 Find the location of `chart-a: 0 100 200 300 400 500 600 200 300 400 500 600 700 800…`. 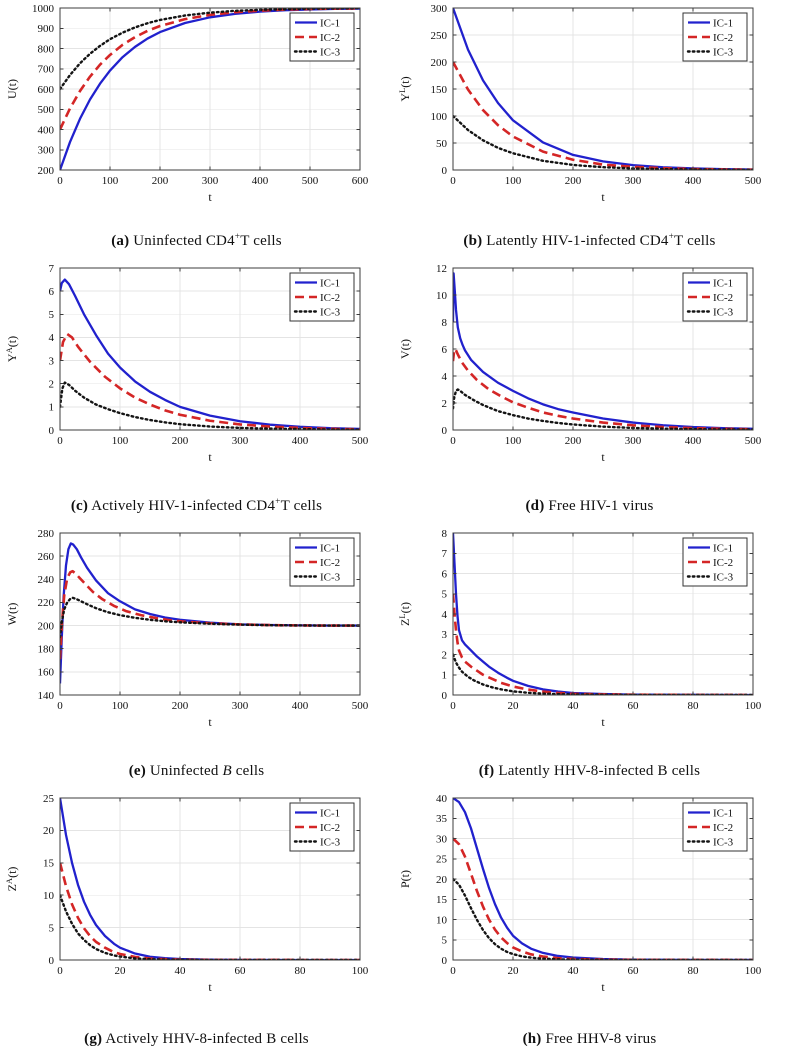

chart-a: 0 100 200 300 400 500 600 200 300 400 500 600 700 800… is located at coordinates (187, 103).